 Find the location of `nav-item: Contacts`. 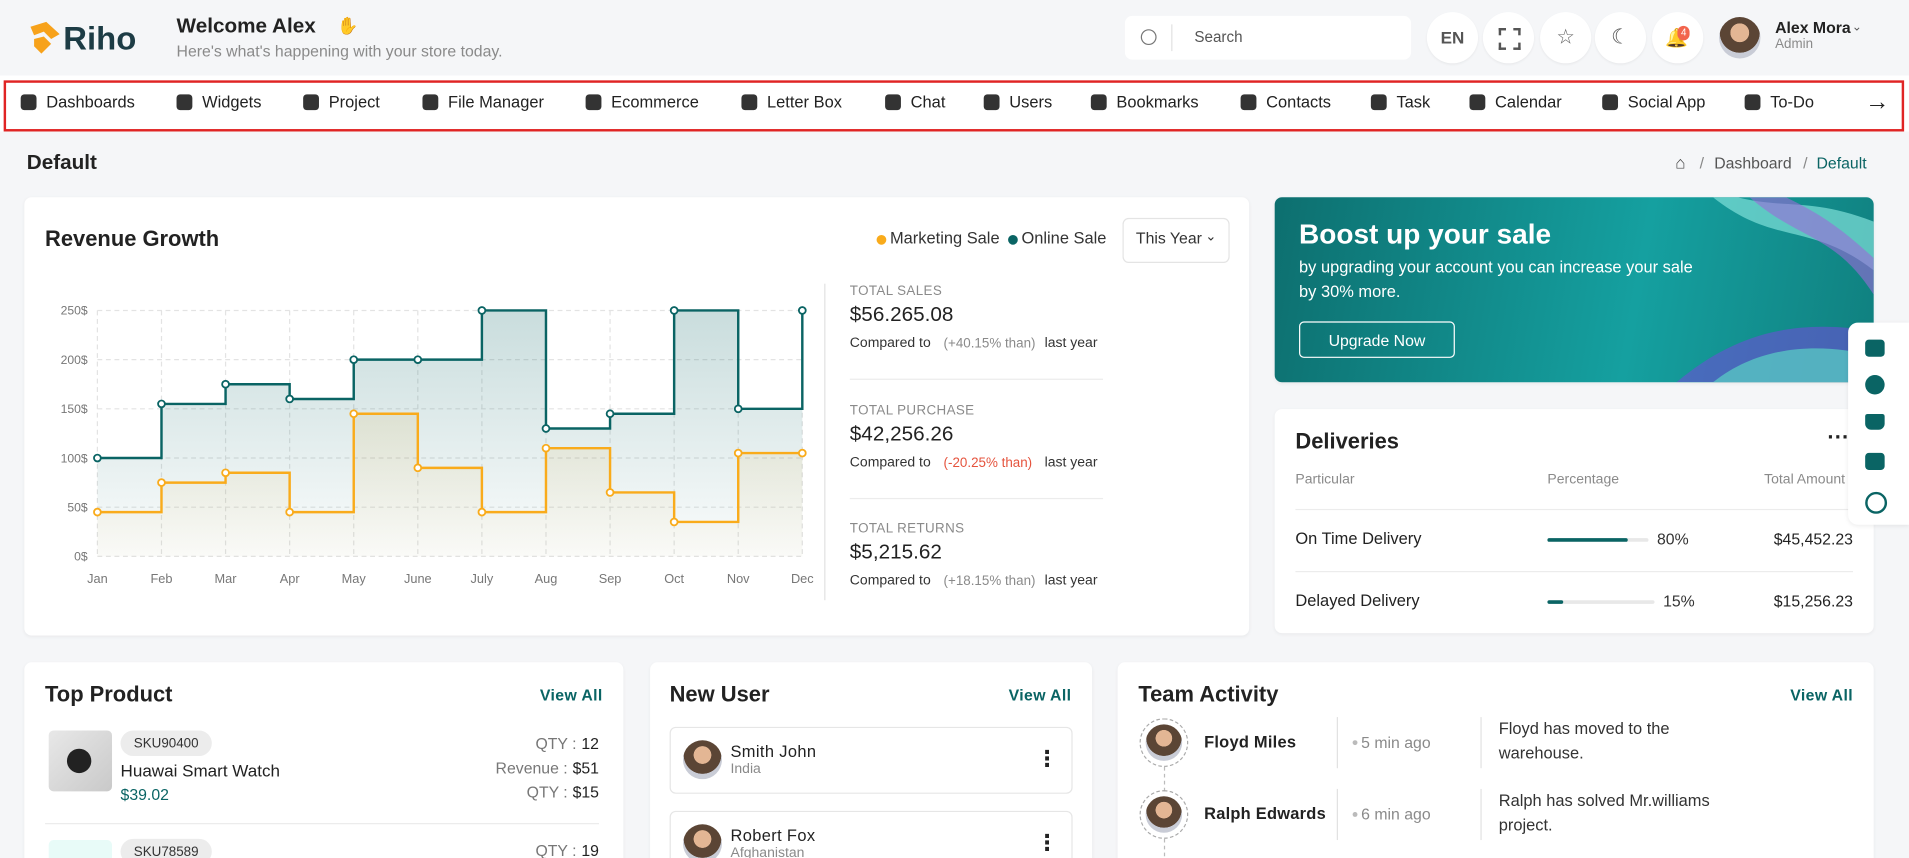

nav-item: Contacts is located at coordinates (1286, 102).